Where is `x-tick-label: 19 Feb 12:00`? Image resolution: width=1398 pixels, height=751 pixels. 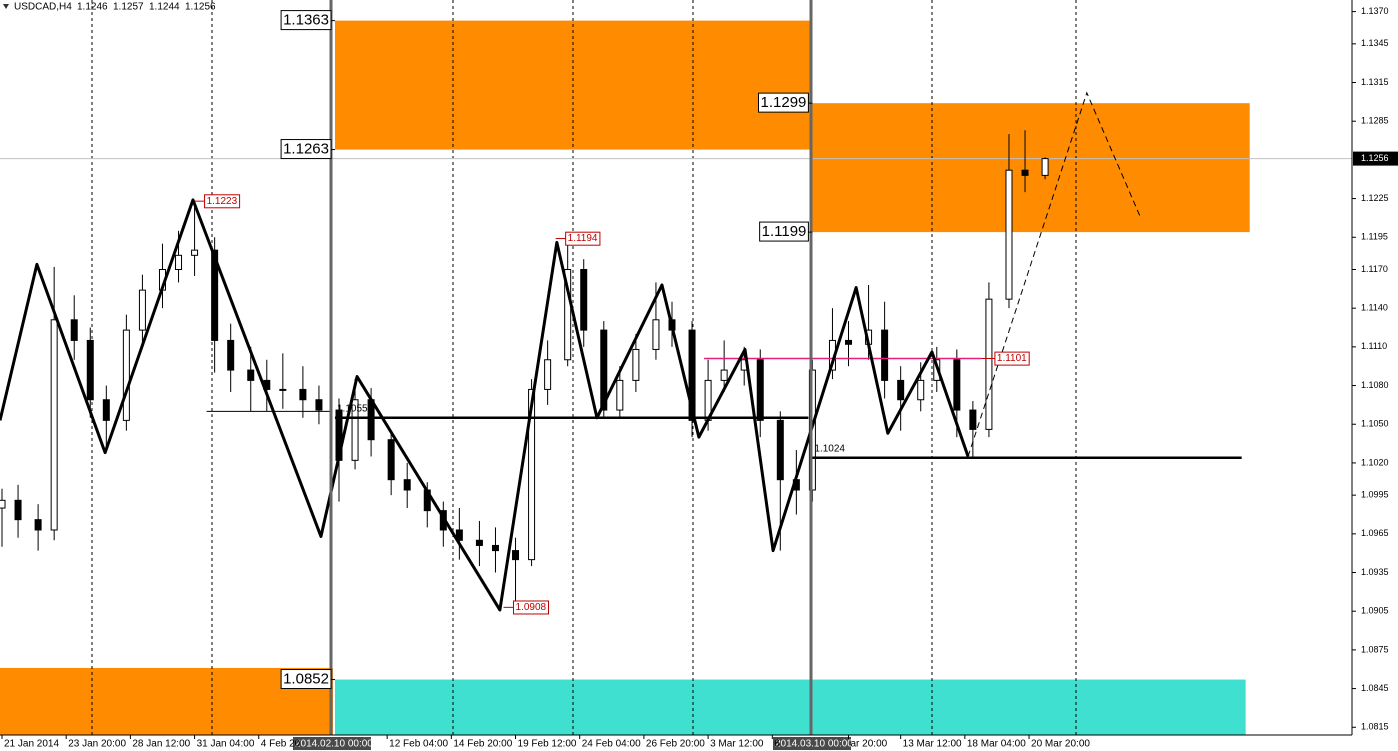 x-tick-label: 19 Feb 12:00 is located at coordinates (547, 744).